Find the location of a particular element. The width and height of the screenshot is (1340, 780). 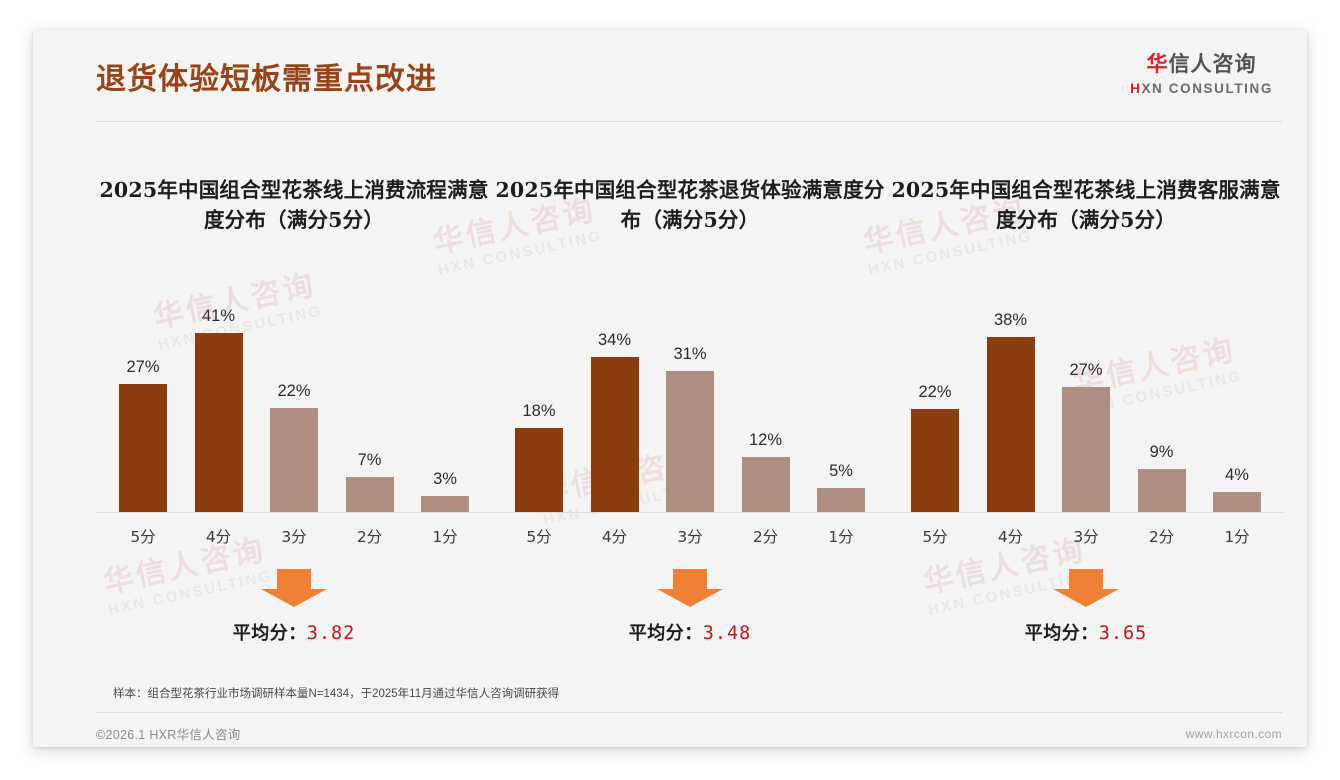

chart-plot-area: 27% 41% 22% 7% is located at coordinates (294, 396).